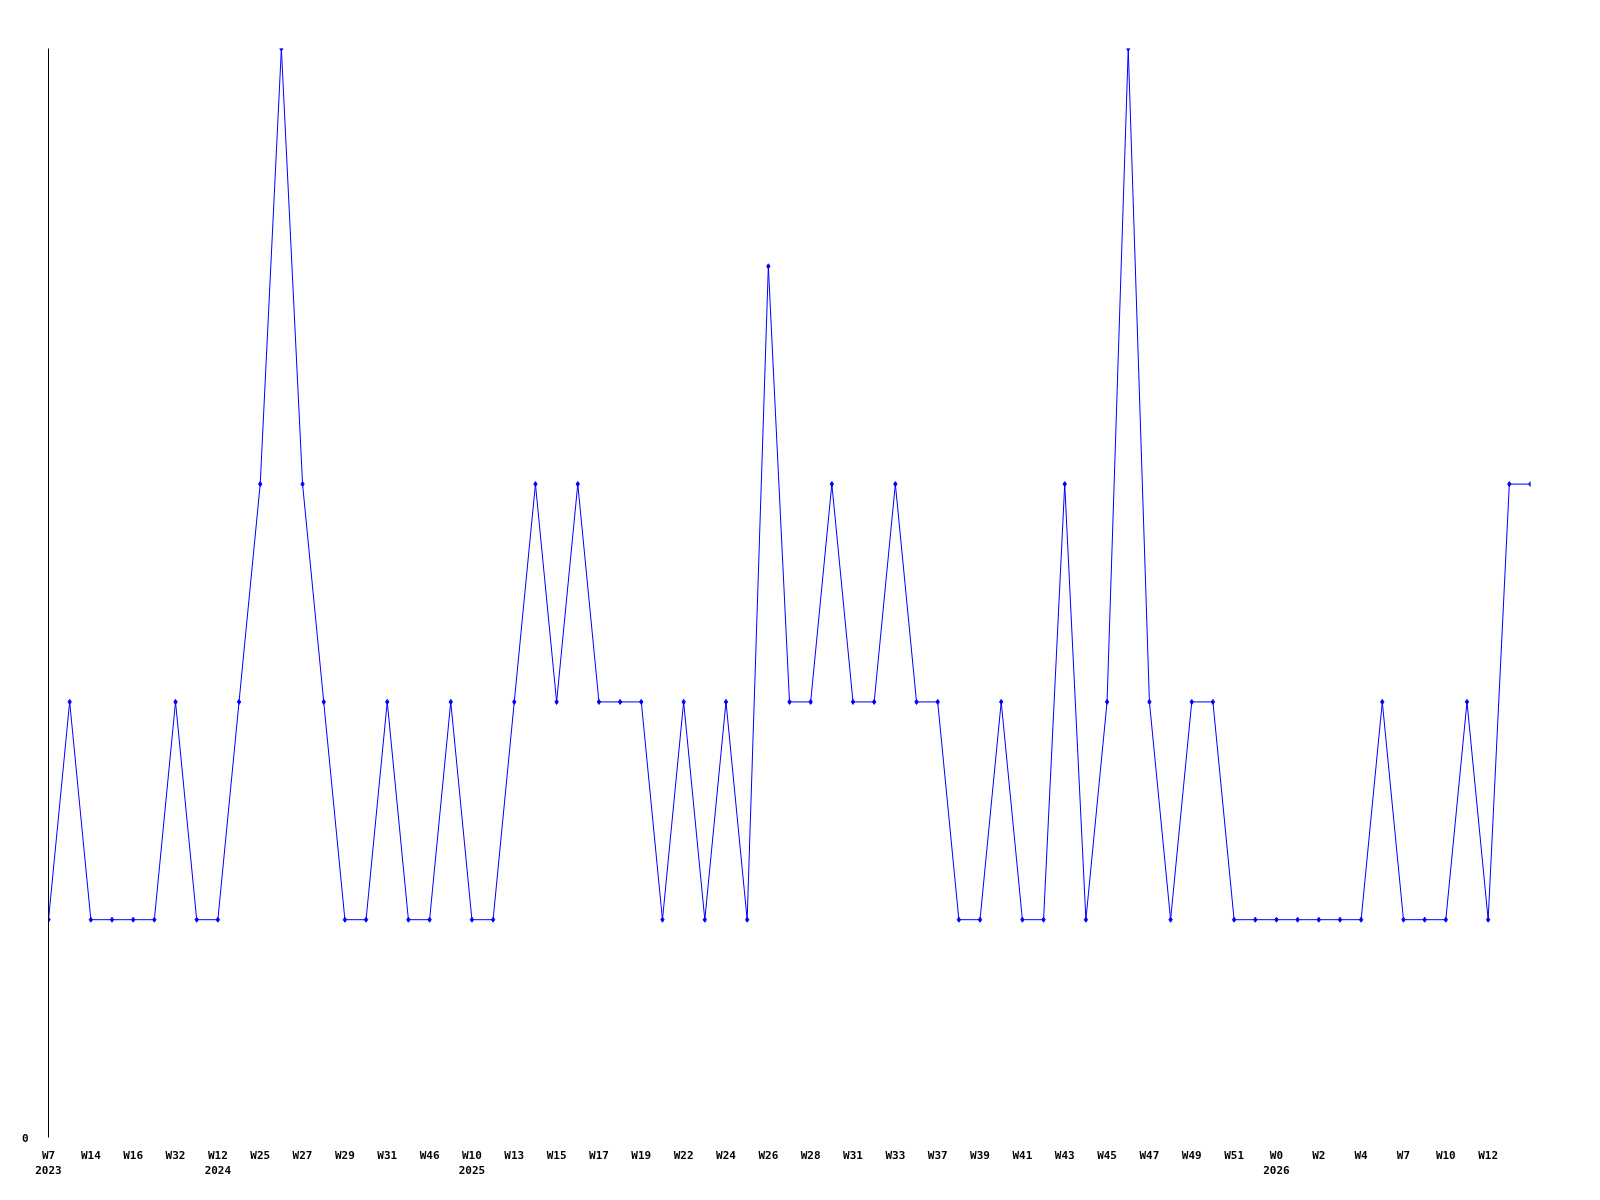 The width and height of the screenshot is (1600, 1200). Describe the element at coordinates (133, 1155) in the screenshot. I see `x-tick-label: W16` at that location.